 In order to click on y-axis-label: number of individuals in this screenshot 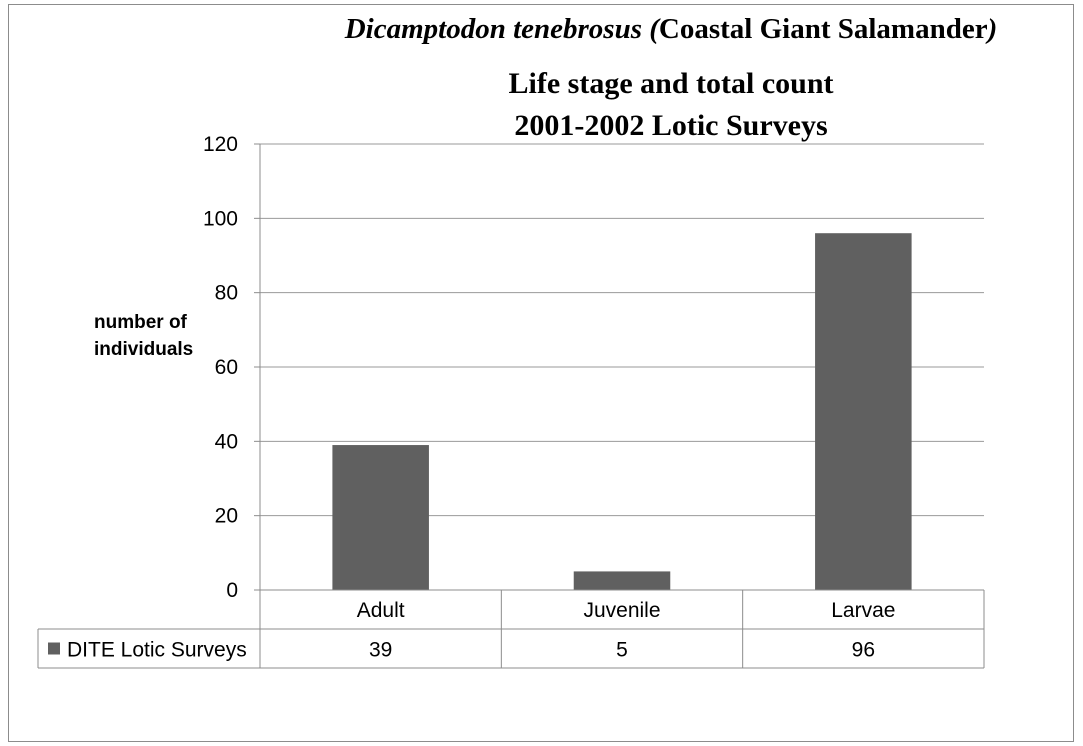, I will do `click(143, 336)`.